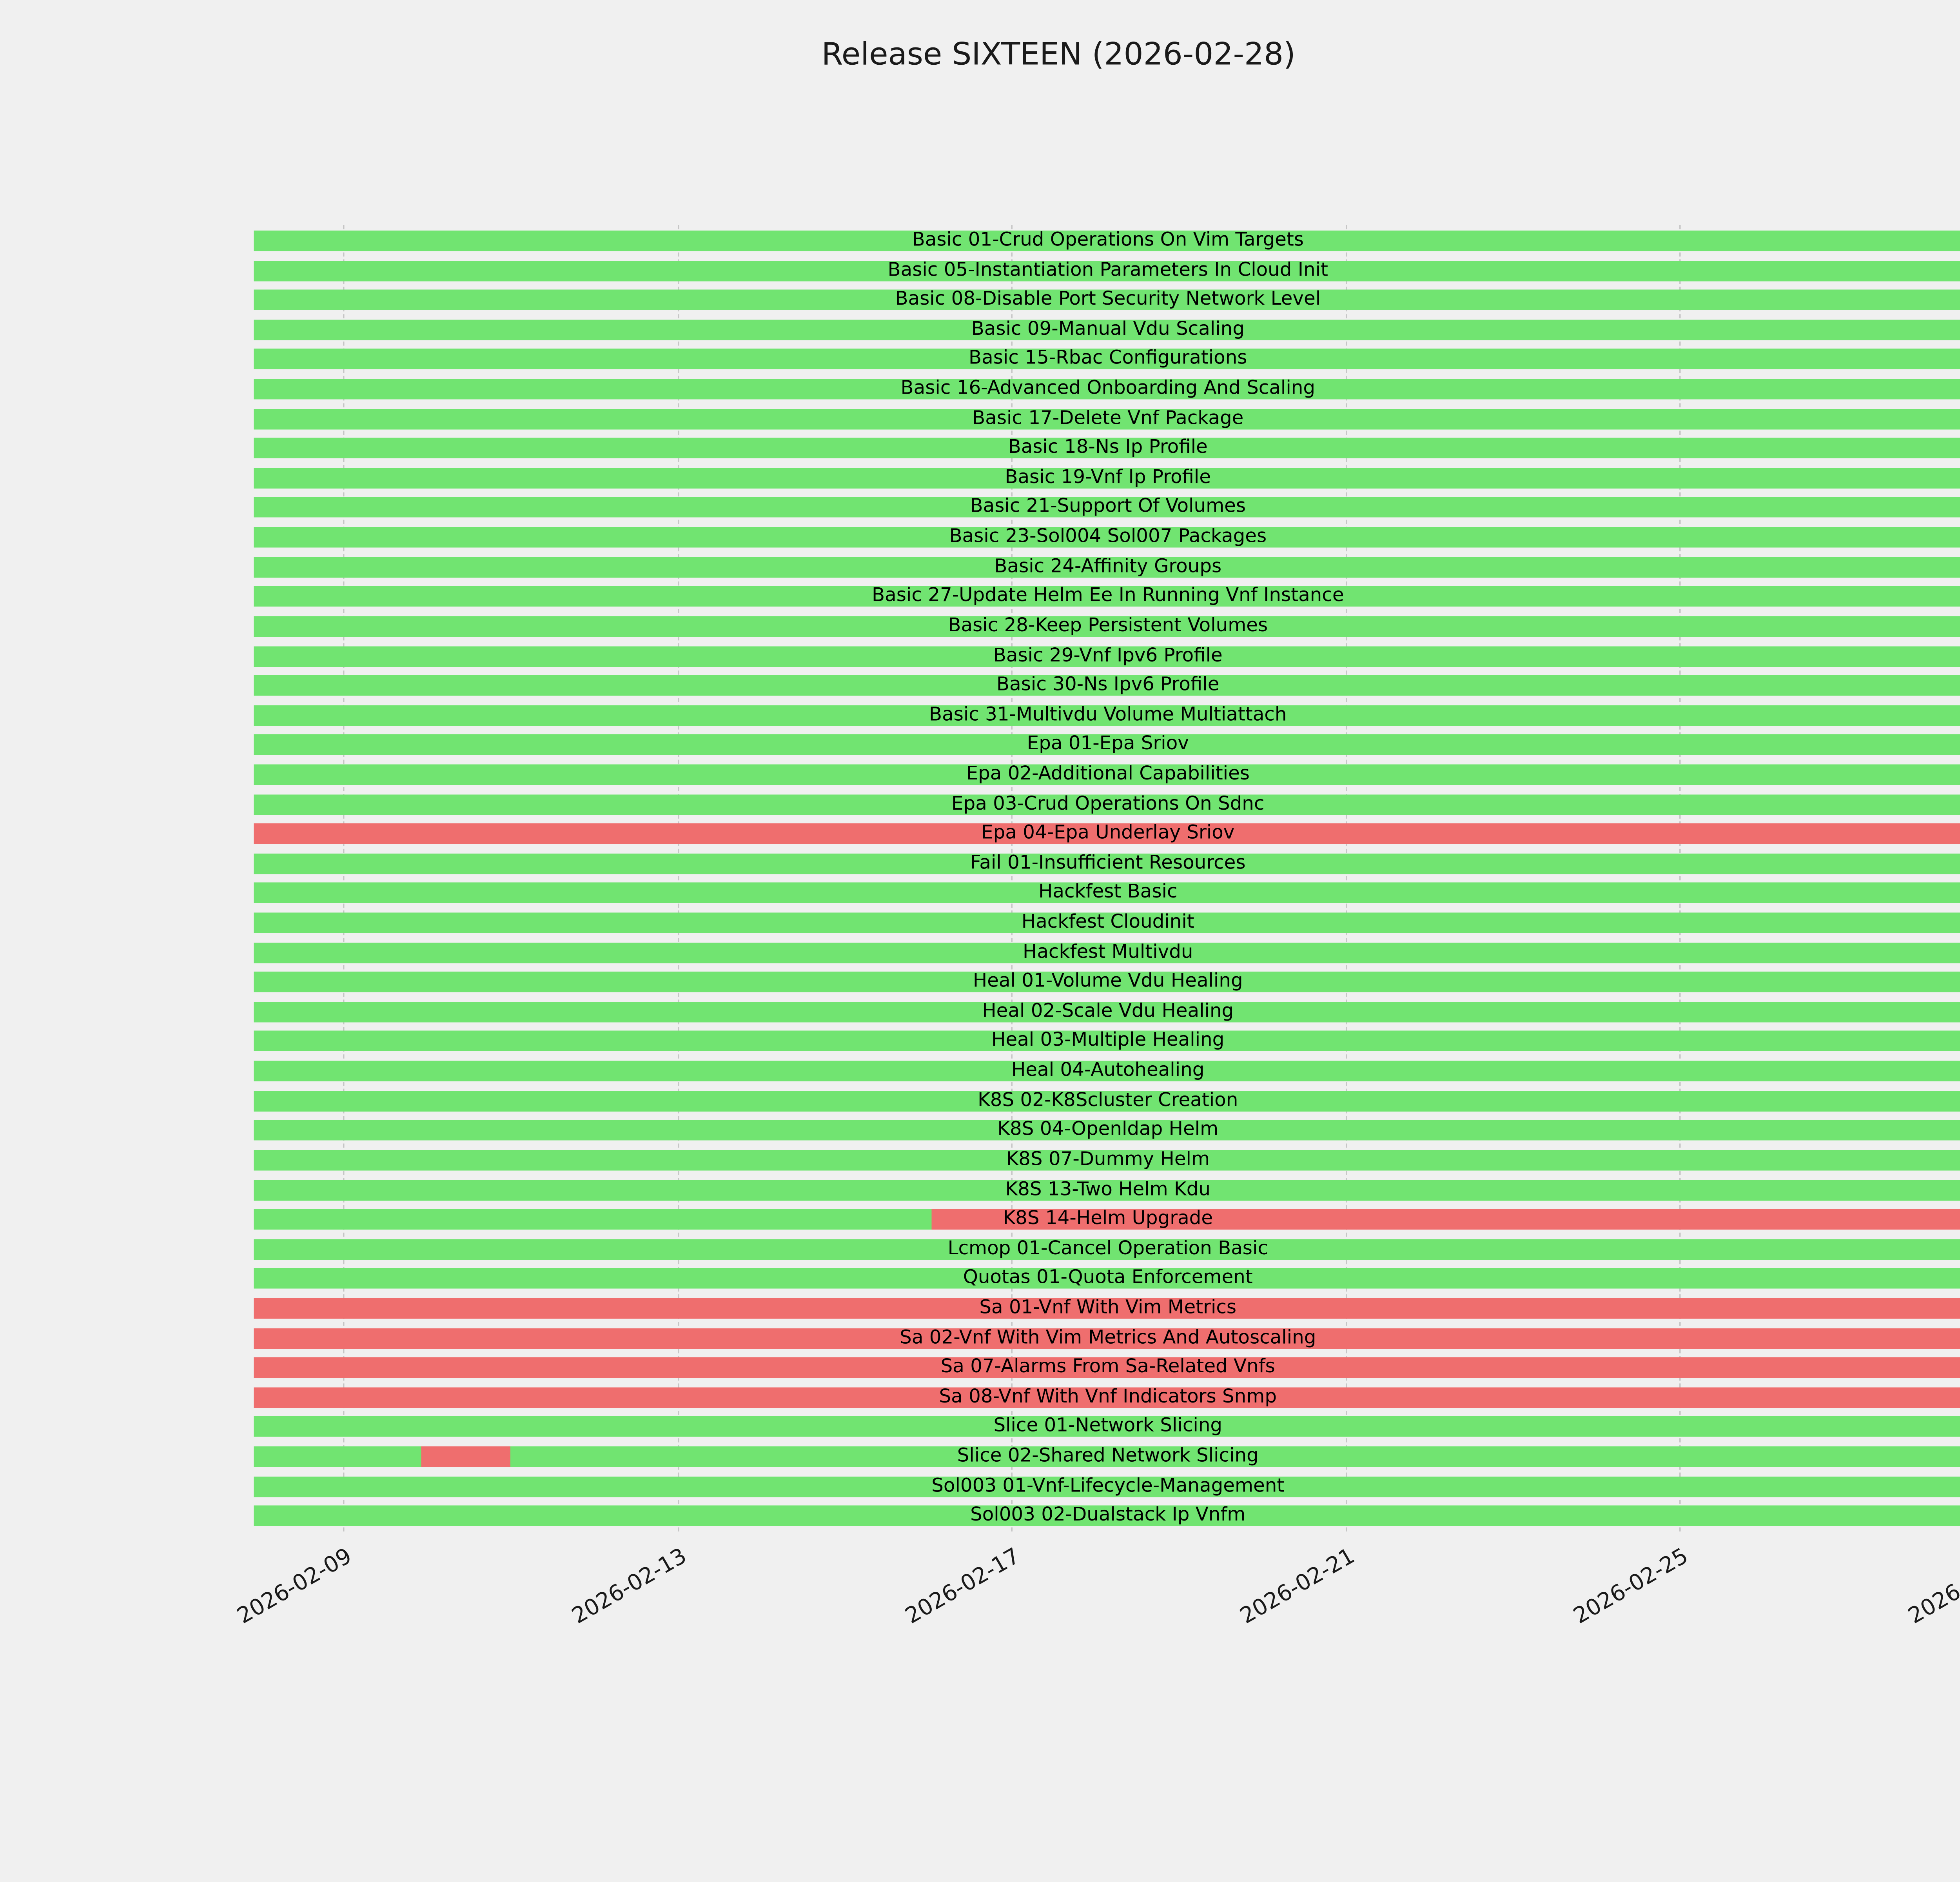 This screenshot has width=1960, height=1882. I want to click on row-label: Basic 29-Vnf Ipv6 Profile, so click(1108, 655).